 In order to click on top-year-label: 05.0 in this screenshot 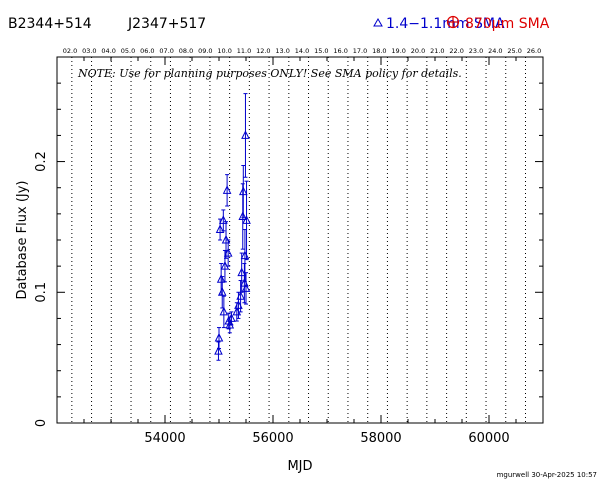, I will do `click(128, 51)`.